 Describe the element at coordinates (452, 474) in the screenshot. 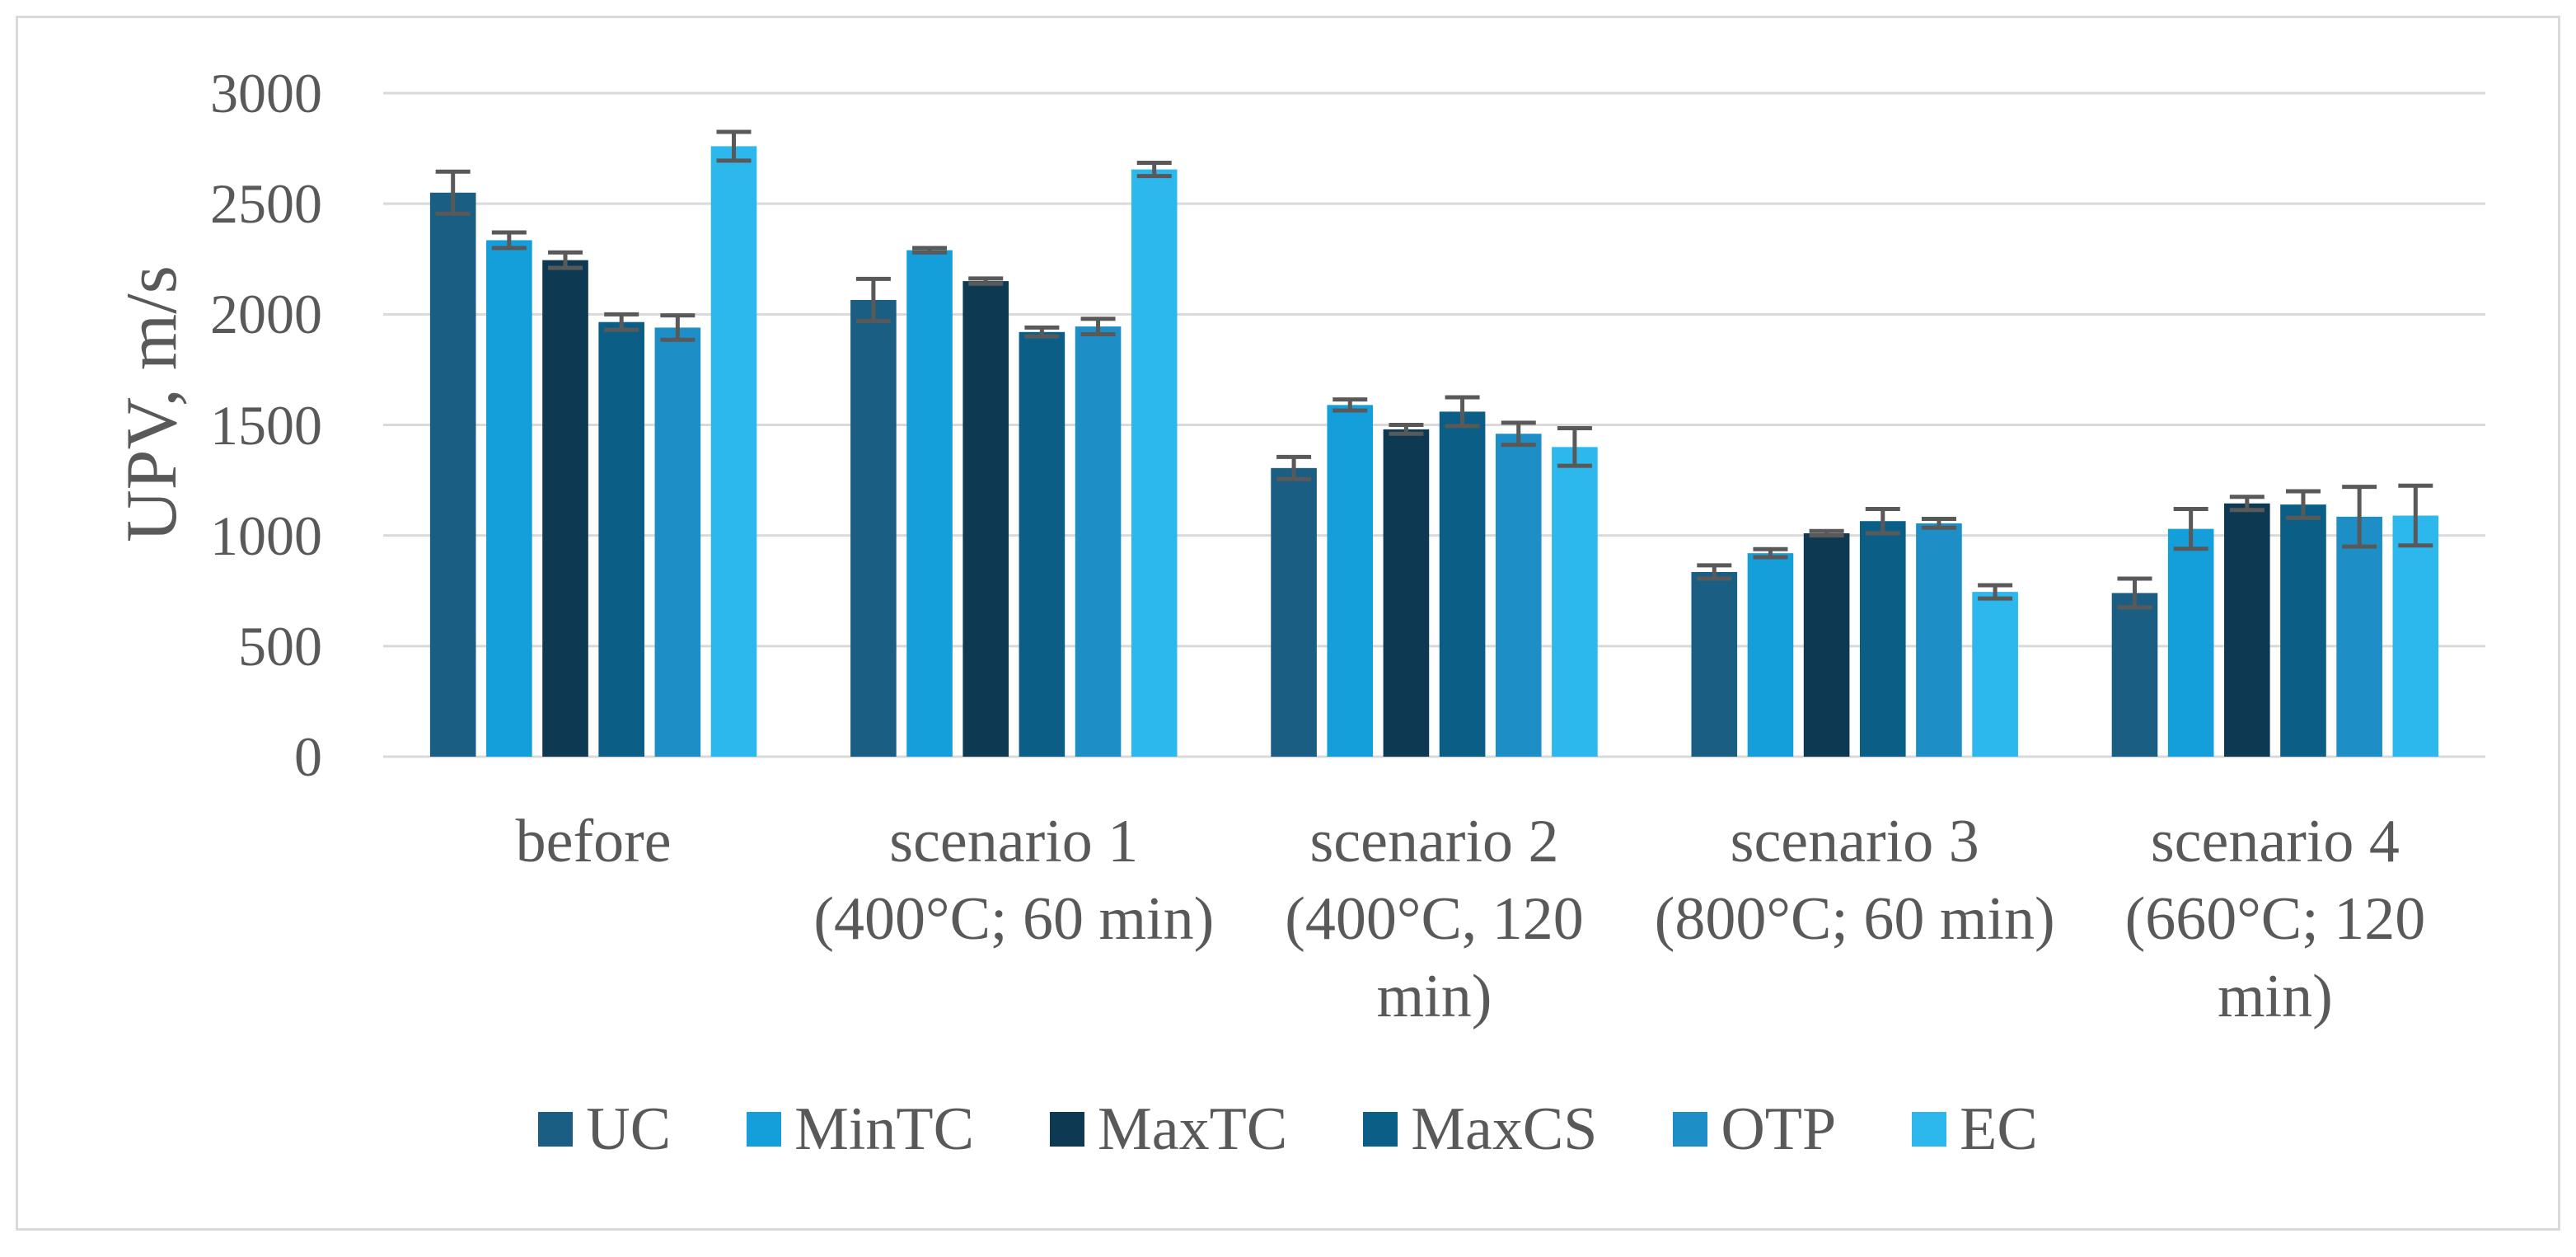

I see `bar-uc-before` at that location.